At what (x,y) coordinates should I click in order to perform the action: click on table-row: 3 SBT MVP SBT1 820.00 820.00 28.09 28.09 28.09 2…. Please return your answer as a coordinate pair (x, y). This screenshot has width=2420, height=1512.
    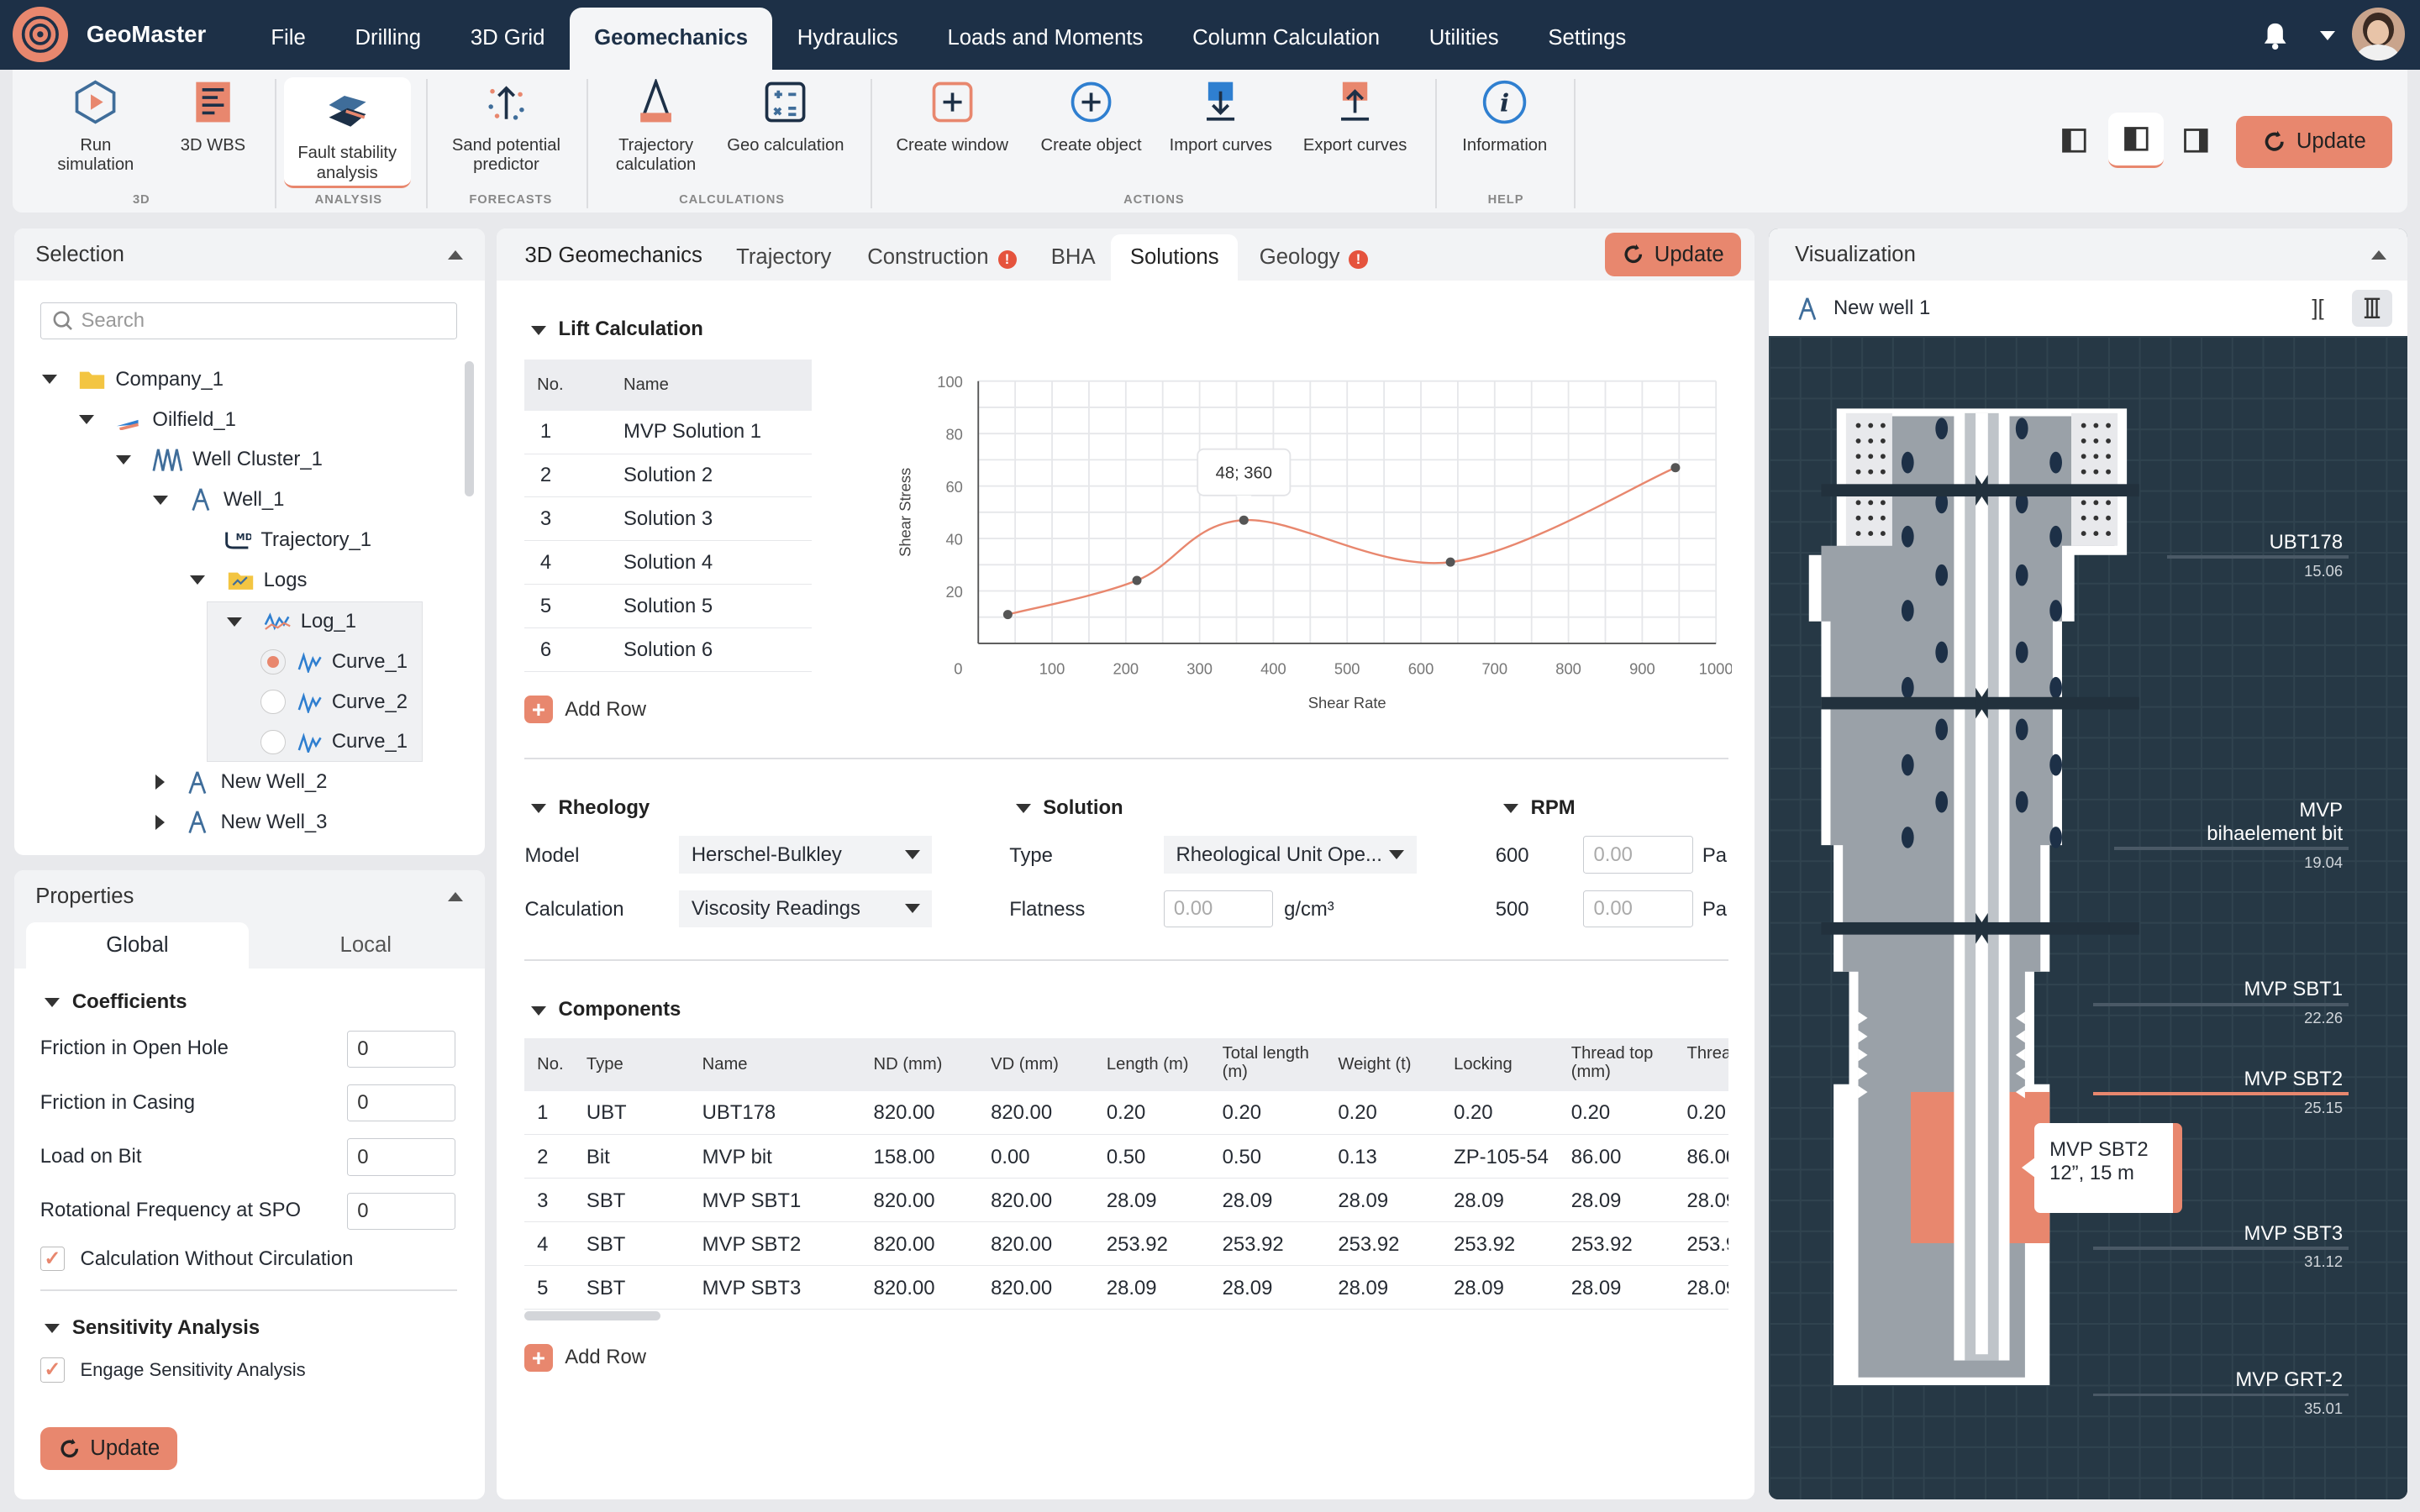
    Looking at the image, I should click on (1126, 1200).